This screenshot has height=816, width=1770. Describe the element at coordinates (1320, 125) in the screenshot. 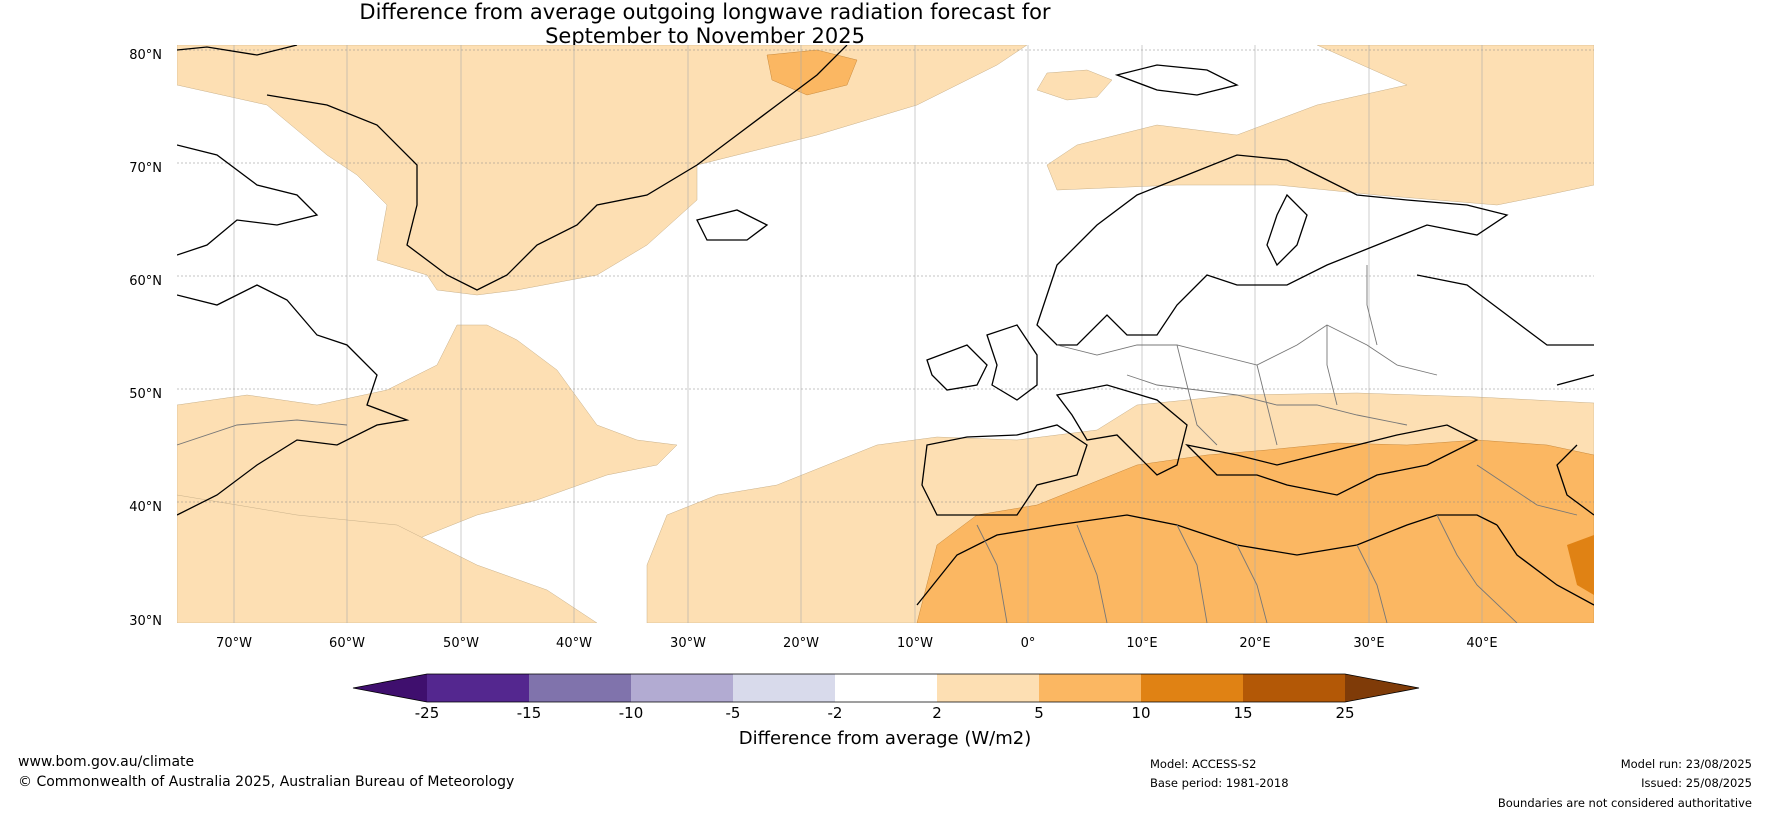

I see `anomaly-area-arctic-east` at that location.